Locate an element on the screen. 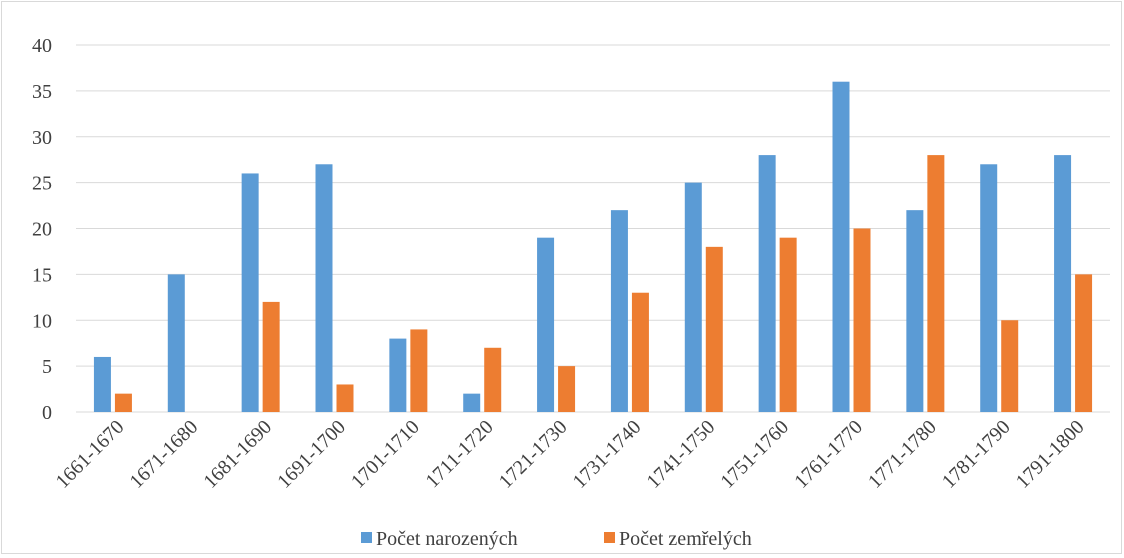 The height and width of the screenshot is (558, 1124). x-tick-label: 1761-1770 is located at coordinates (828, 454).